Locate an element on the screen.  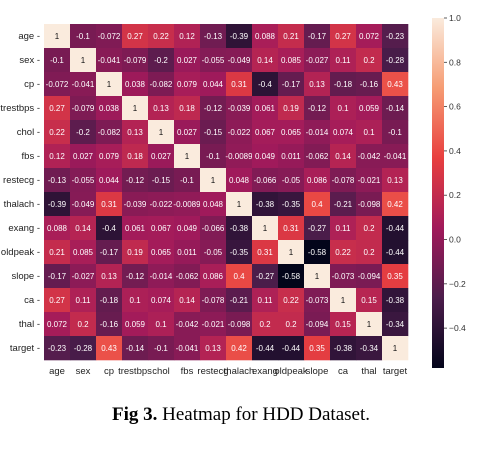
cell-value: -0.041 is located at coordinates (109, 60).